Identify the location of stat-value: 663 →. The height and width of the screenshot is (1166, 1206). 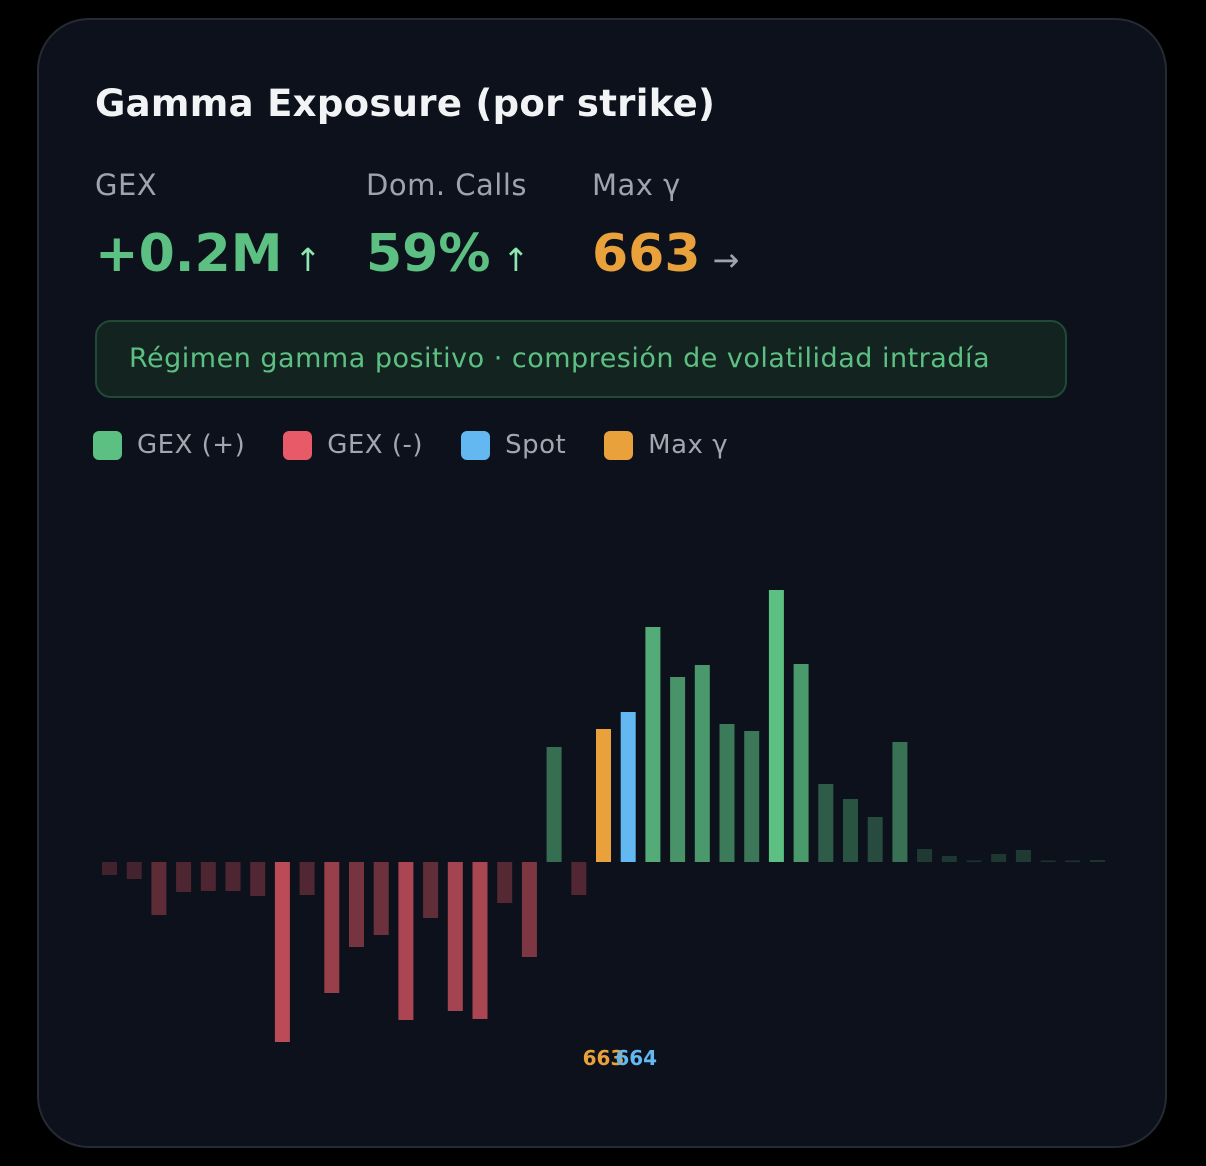
(665, 254).